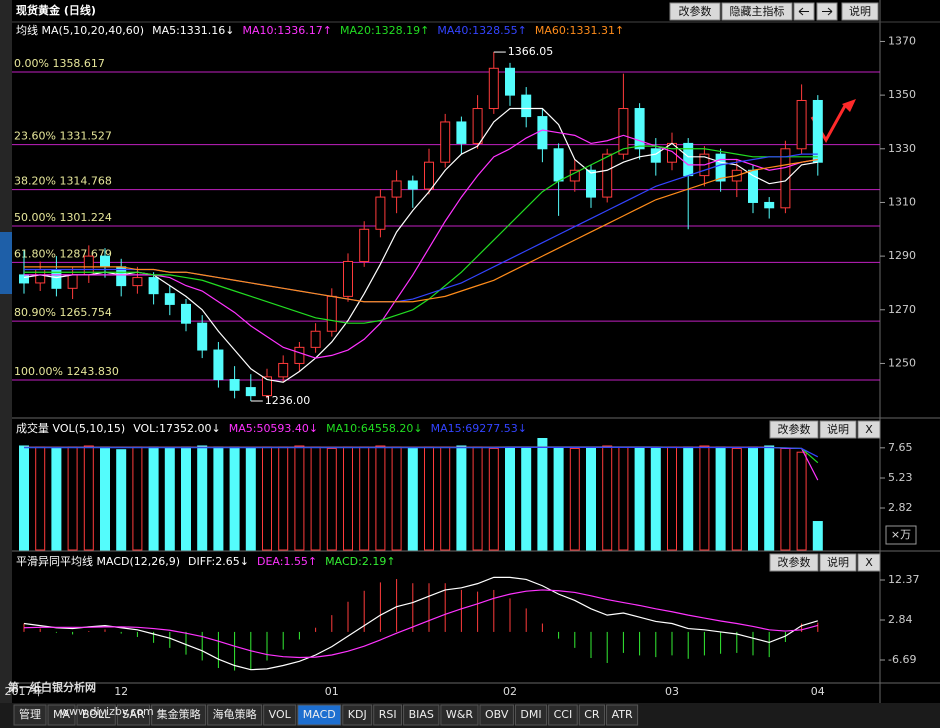 The image size is (940, 728). I want to click on fib-label: 38.20% 1314.768, so click(63, 181).